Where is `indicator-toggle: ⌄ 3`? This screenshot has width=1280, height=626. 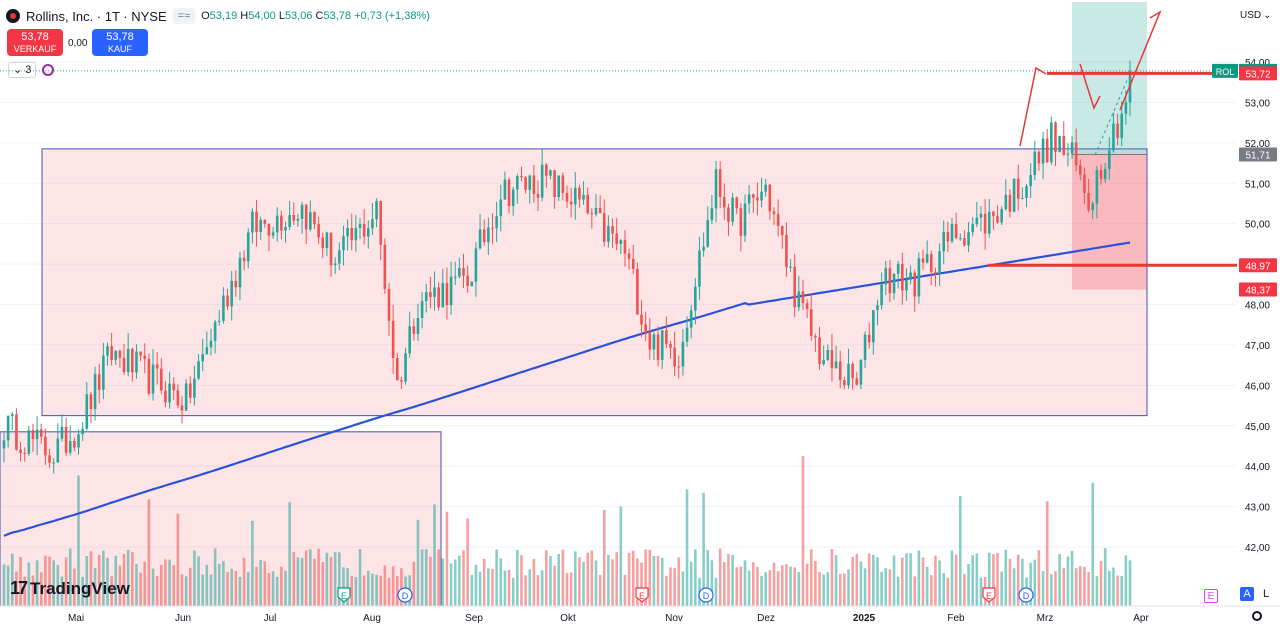
indicator-toggle: ⌄ 3 is located at coordinates (31, 69).